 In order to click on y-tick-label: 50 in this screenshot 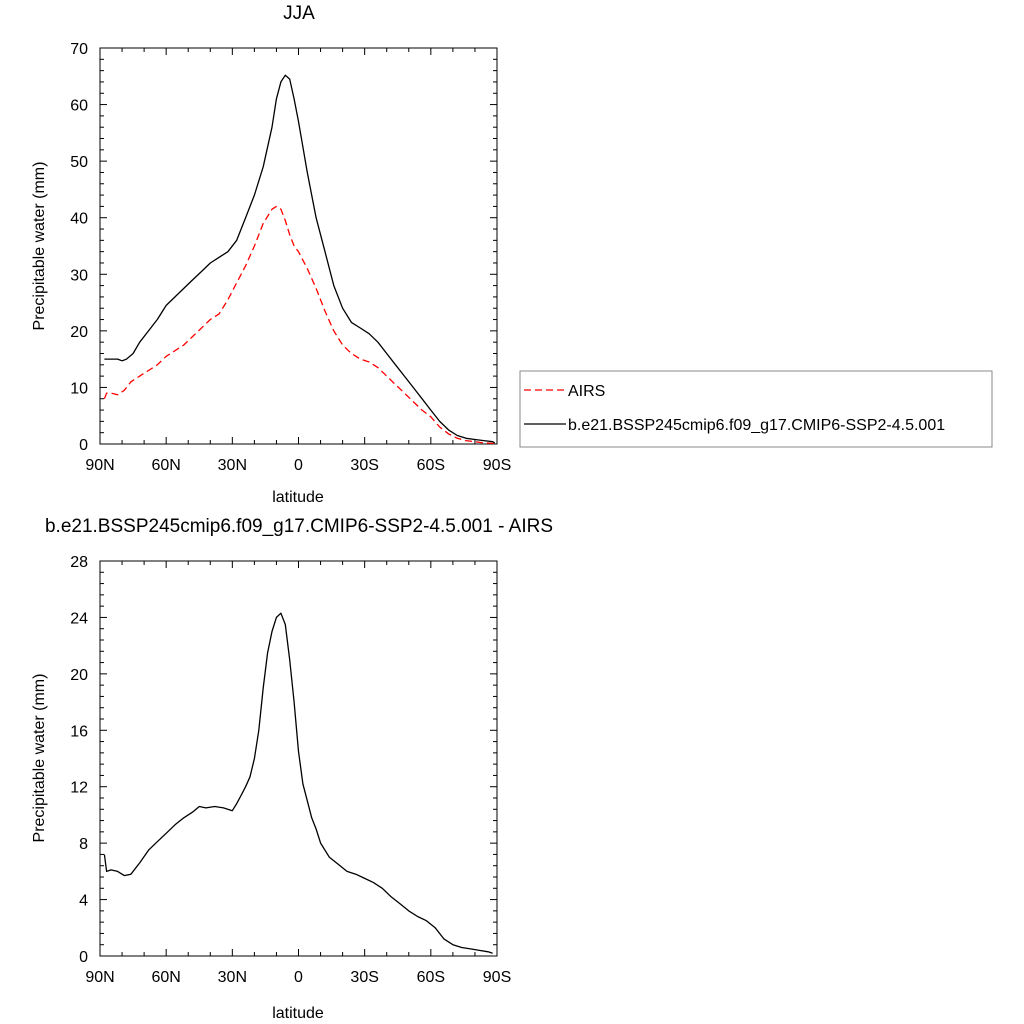, I will do `click(79, 162)`.